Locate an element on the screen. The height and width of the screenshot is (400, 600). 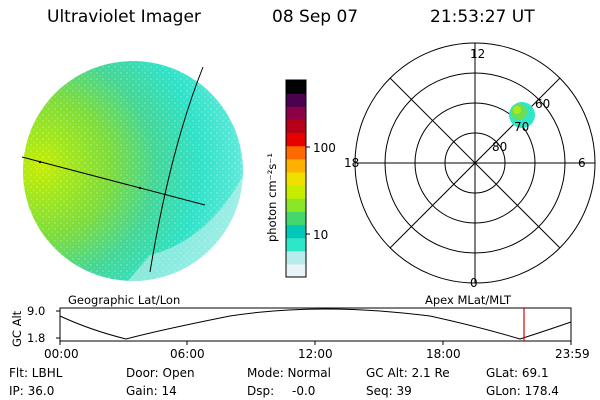
lat-label-80: 80 is located at coordinates (500, 147).